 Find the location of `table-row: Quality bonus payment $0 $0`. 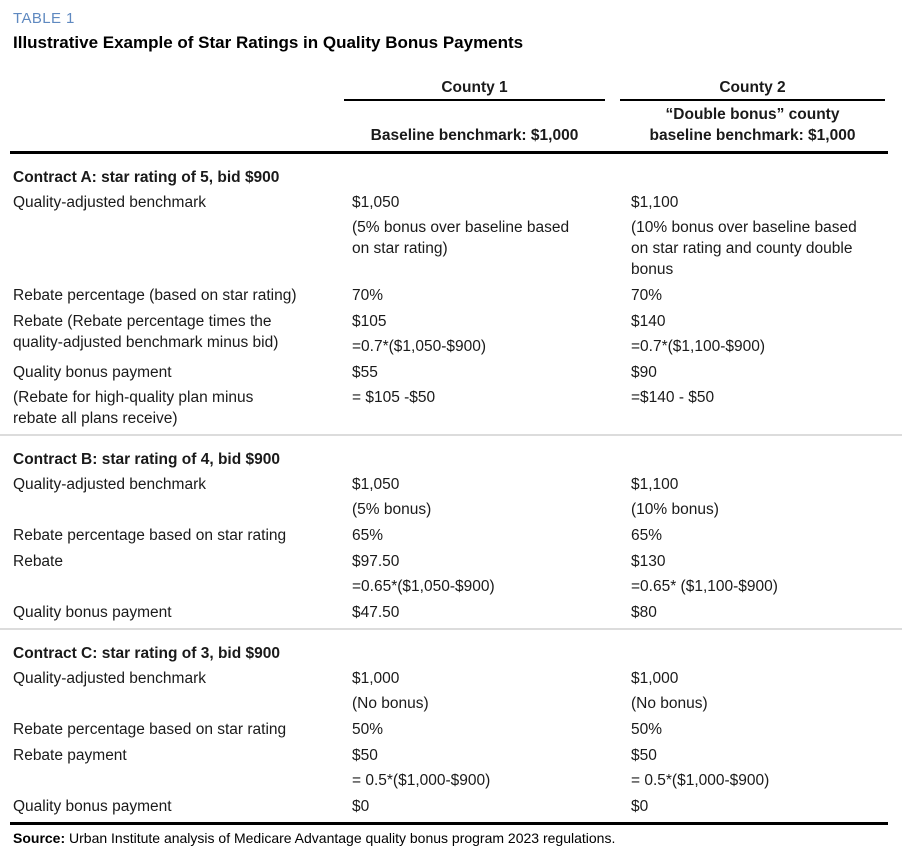

table-row: Quality bonus payment $0 $0 is located at coordinates (457, 806).